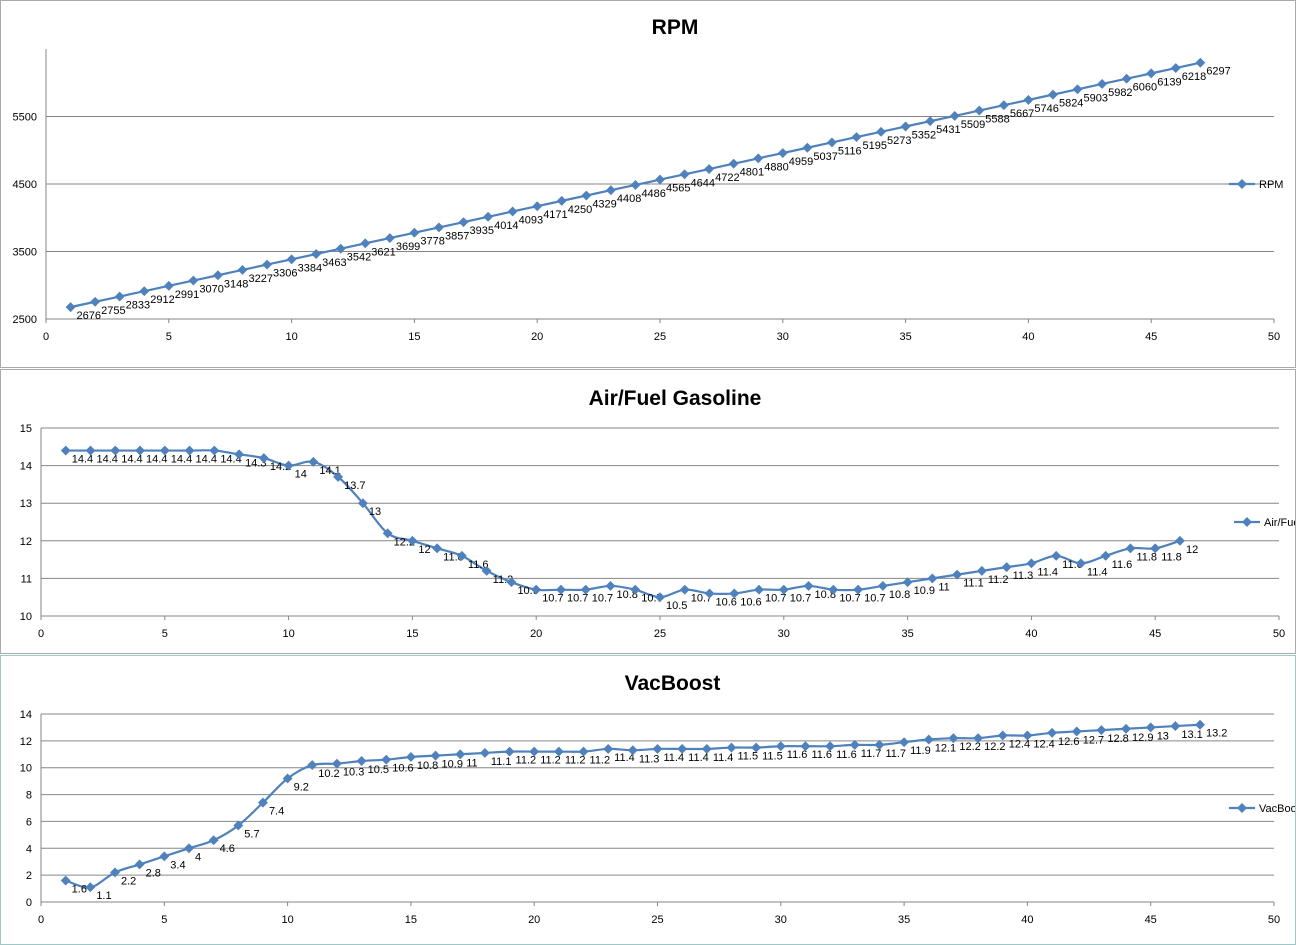 The width and height of the screenshot is (1296, 945). I want to click on air-fuel-gasoline-data-label: 14.4, so click(156, 460).